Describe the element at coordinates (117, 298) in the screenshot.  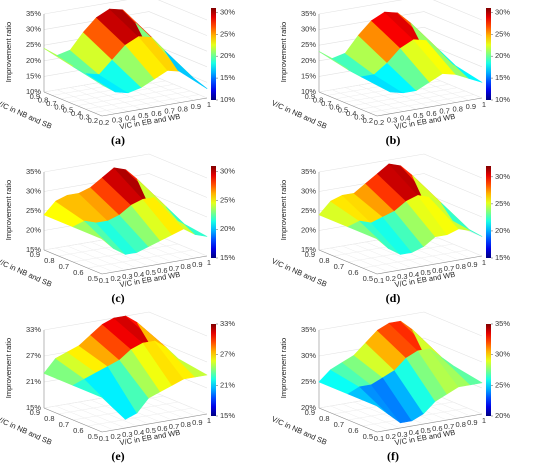
I see `caption: (c)` at that location.